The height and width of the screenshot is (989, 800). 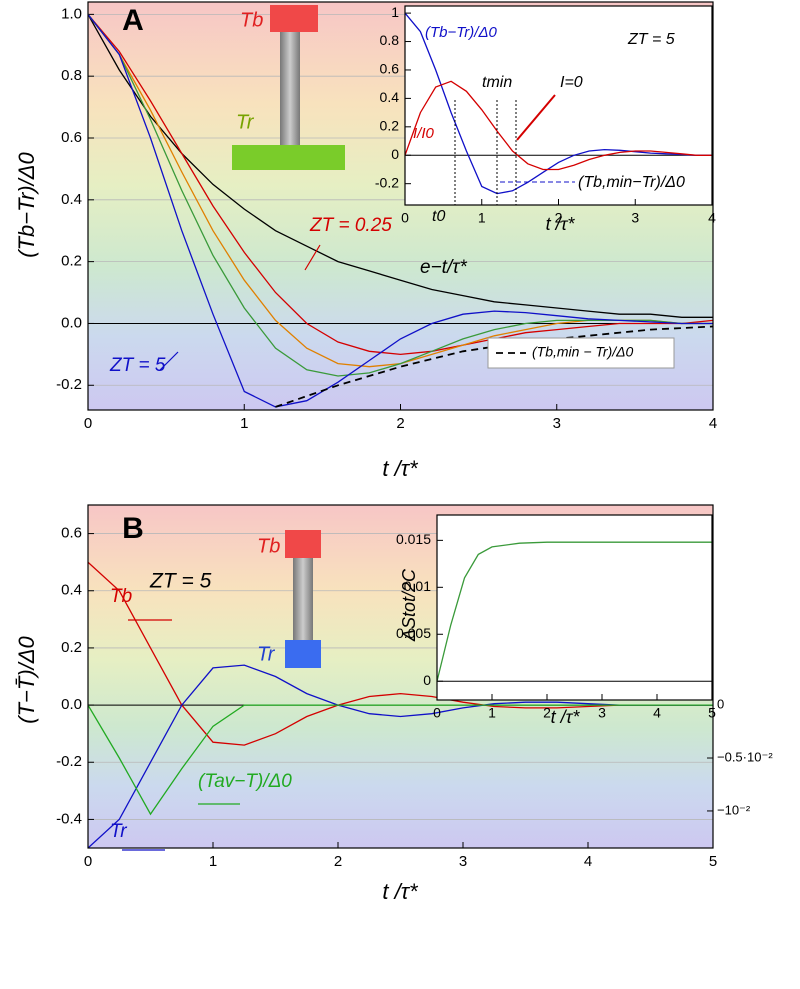 What do you see at coordinates (118, 831) in the screenshot?
I see `series-label: Tr` at bounding box center [118, 831].